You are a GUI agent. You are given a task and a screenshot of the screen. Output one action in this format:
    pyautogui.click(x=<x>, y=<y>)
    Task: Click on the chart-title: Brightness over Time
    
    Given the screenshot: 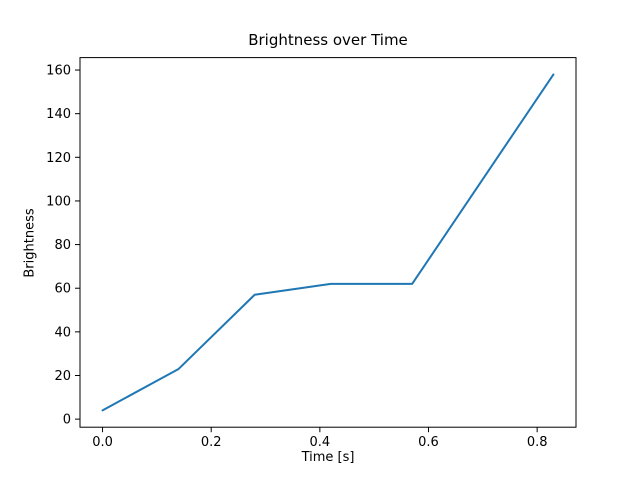 What is the action you would take?
    pyautogui.click(x=328, y=40)
    